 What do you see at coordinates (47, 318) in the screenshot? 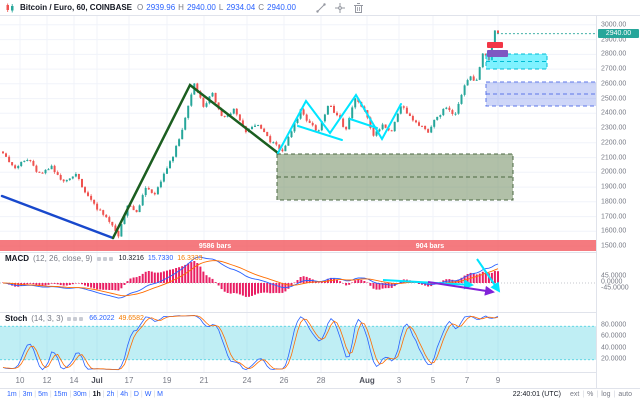
I see `stoch-params: (14, 3, 3)` at bounding box center [47, 318].